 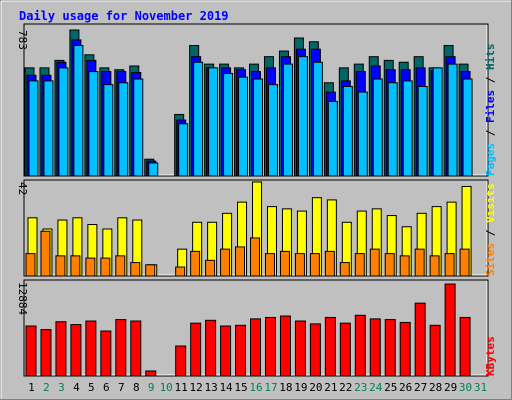 What do you see at coordinates (490, 259) in the screenshot?
I see `legend-sites: Sites` at bounding box center [490, 259].